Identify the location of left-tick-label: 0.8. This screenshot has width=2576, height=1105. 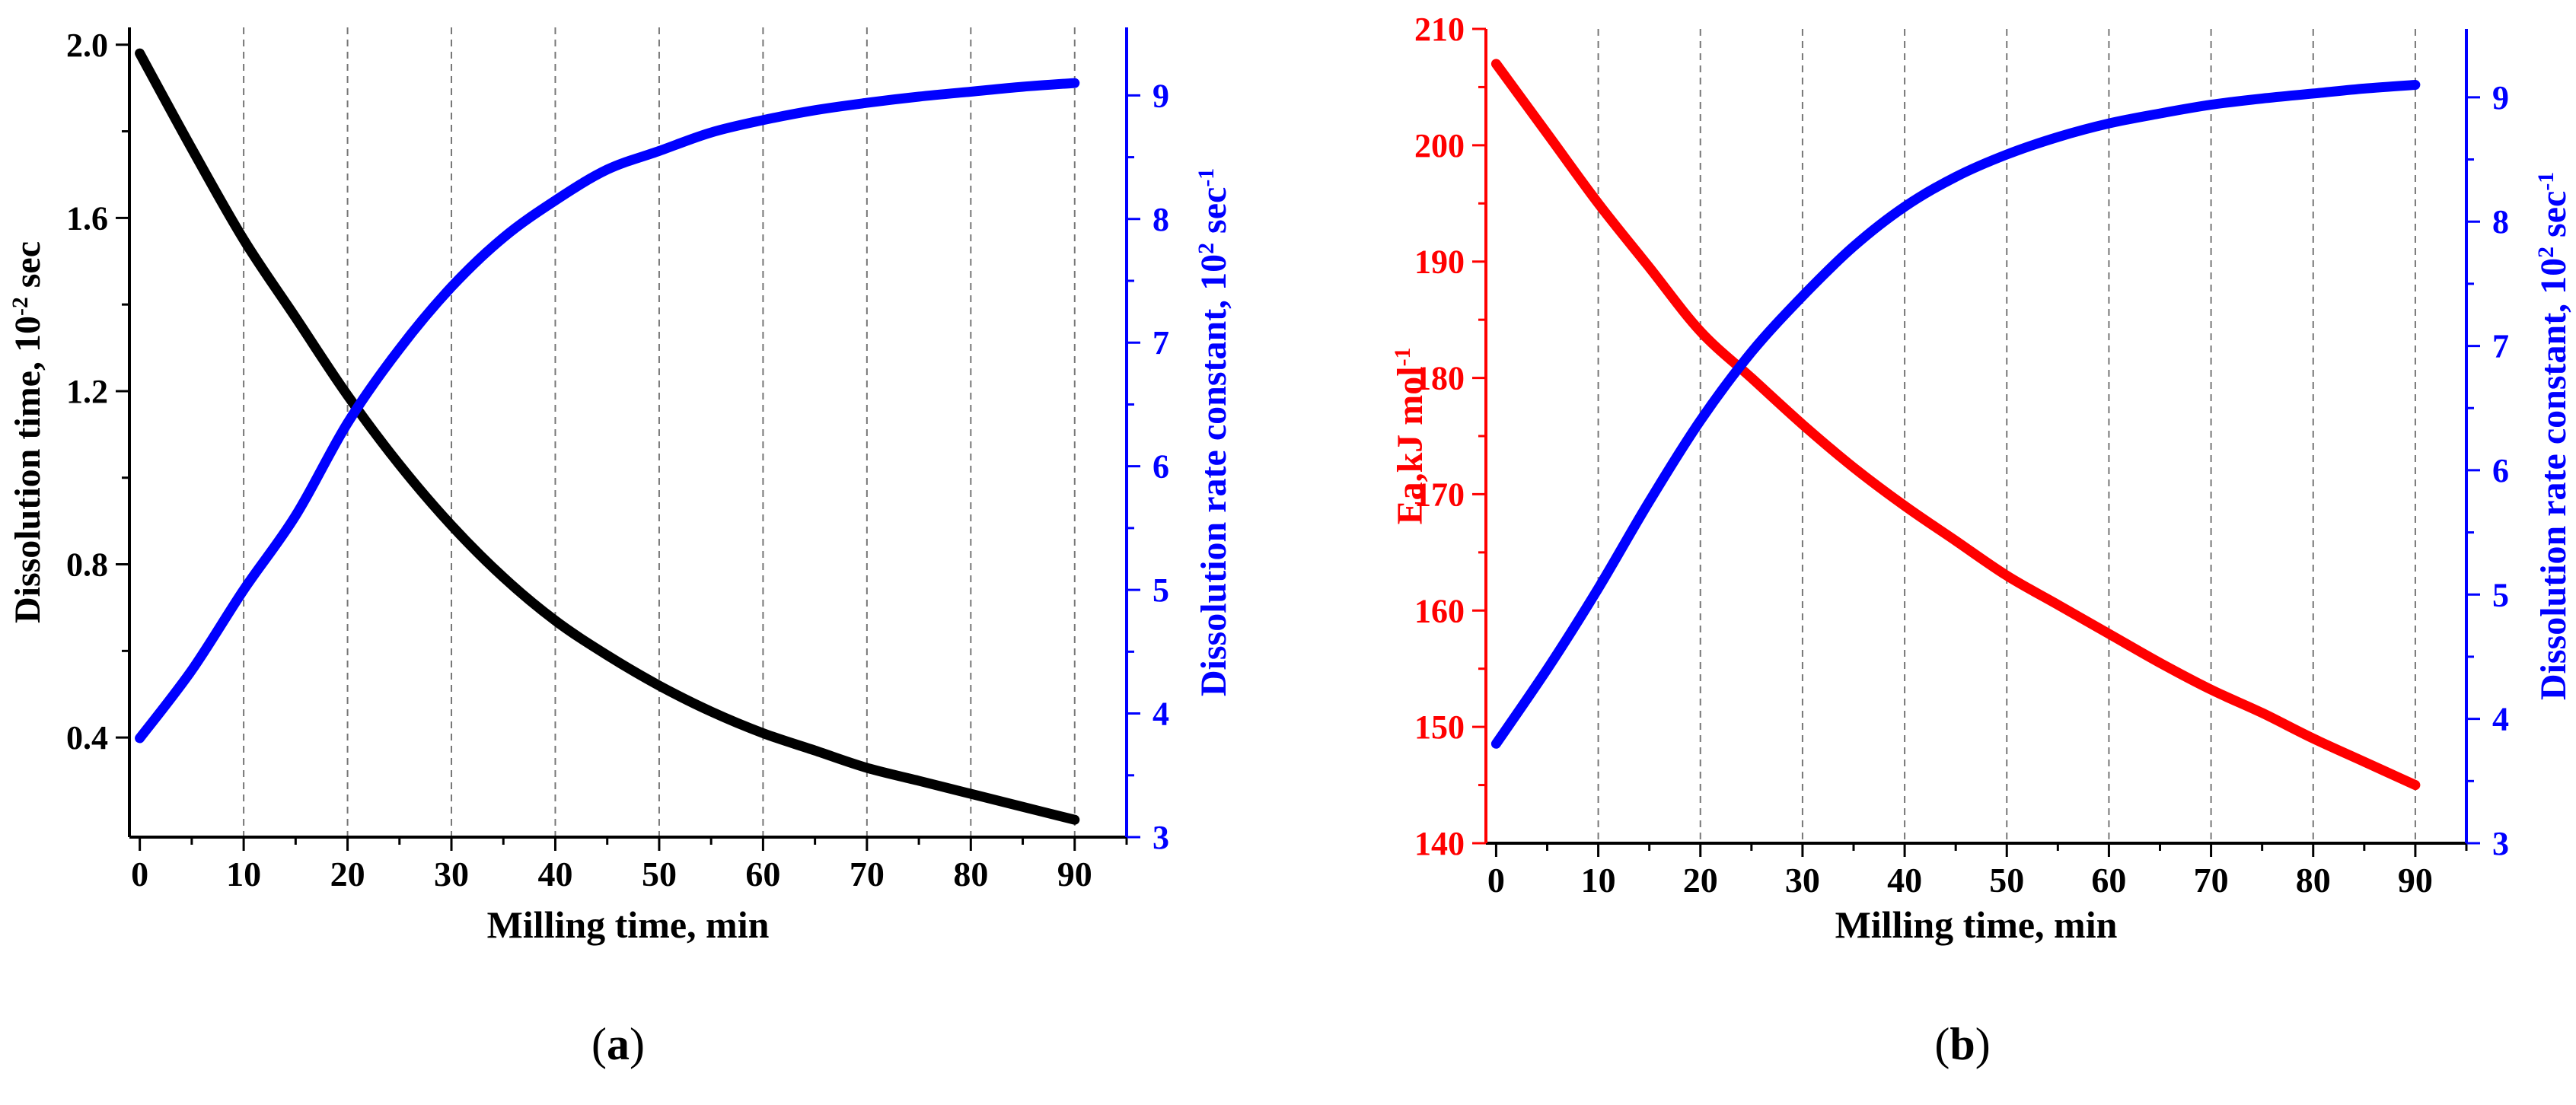
(87, 565).